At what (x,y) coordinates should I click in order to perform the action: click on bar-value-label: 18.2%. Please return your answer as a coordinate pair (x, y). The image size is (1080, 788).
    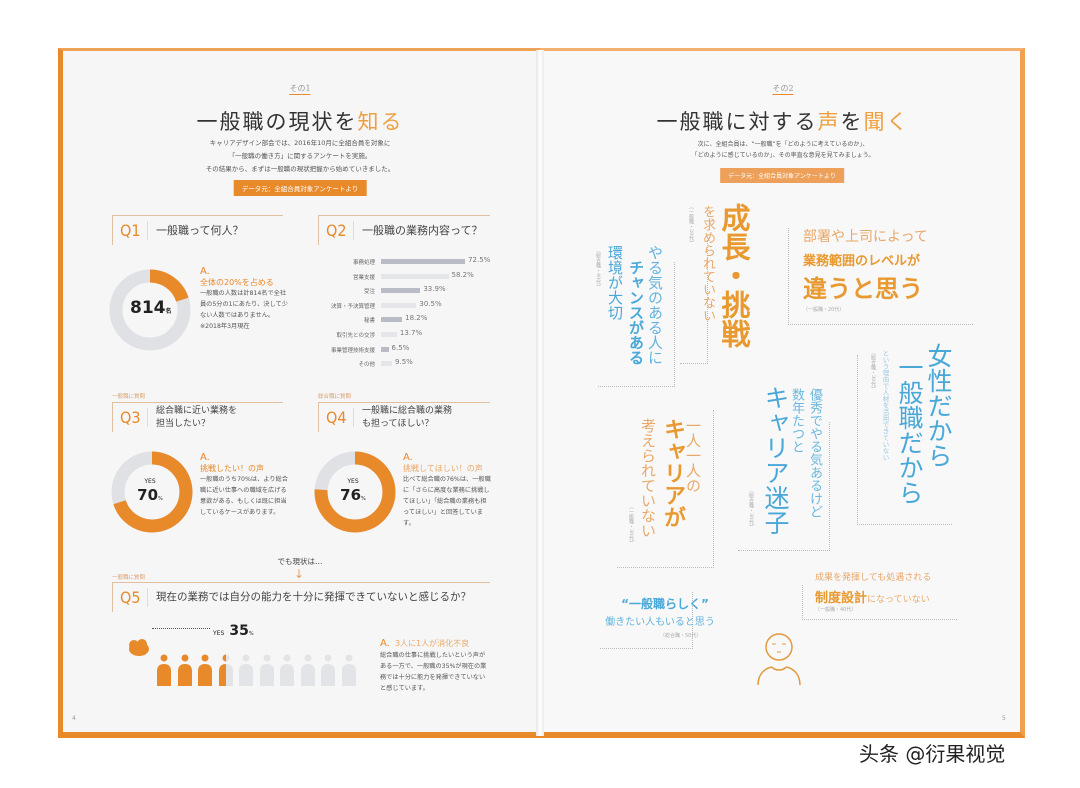
    Looking at the image, I should click on (416, 318).